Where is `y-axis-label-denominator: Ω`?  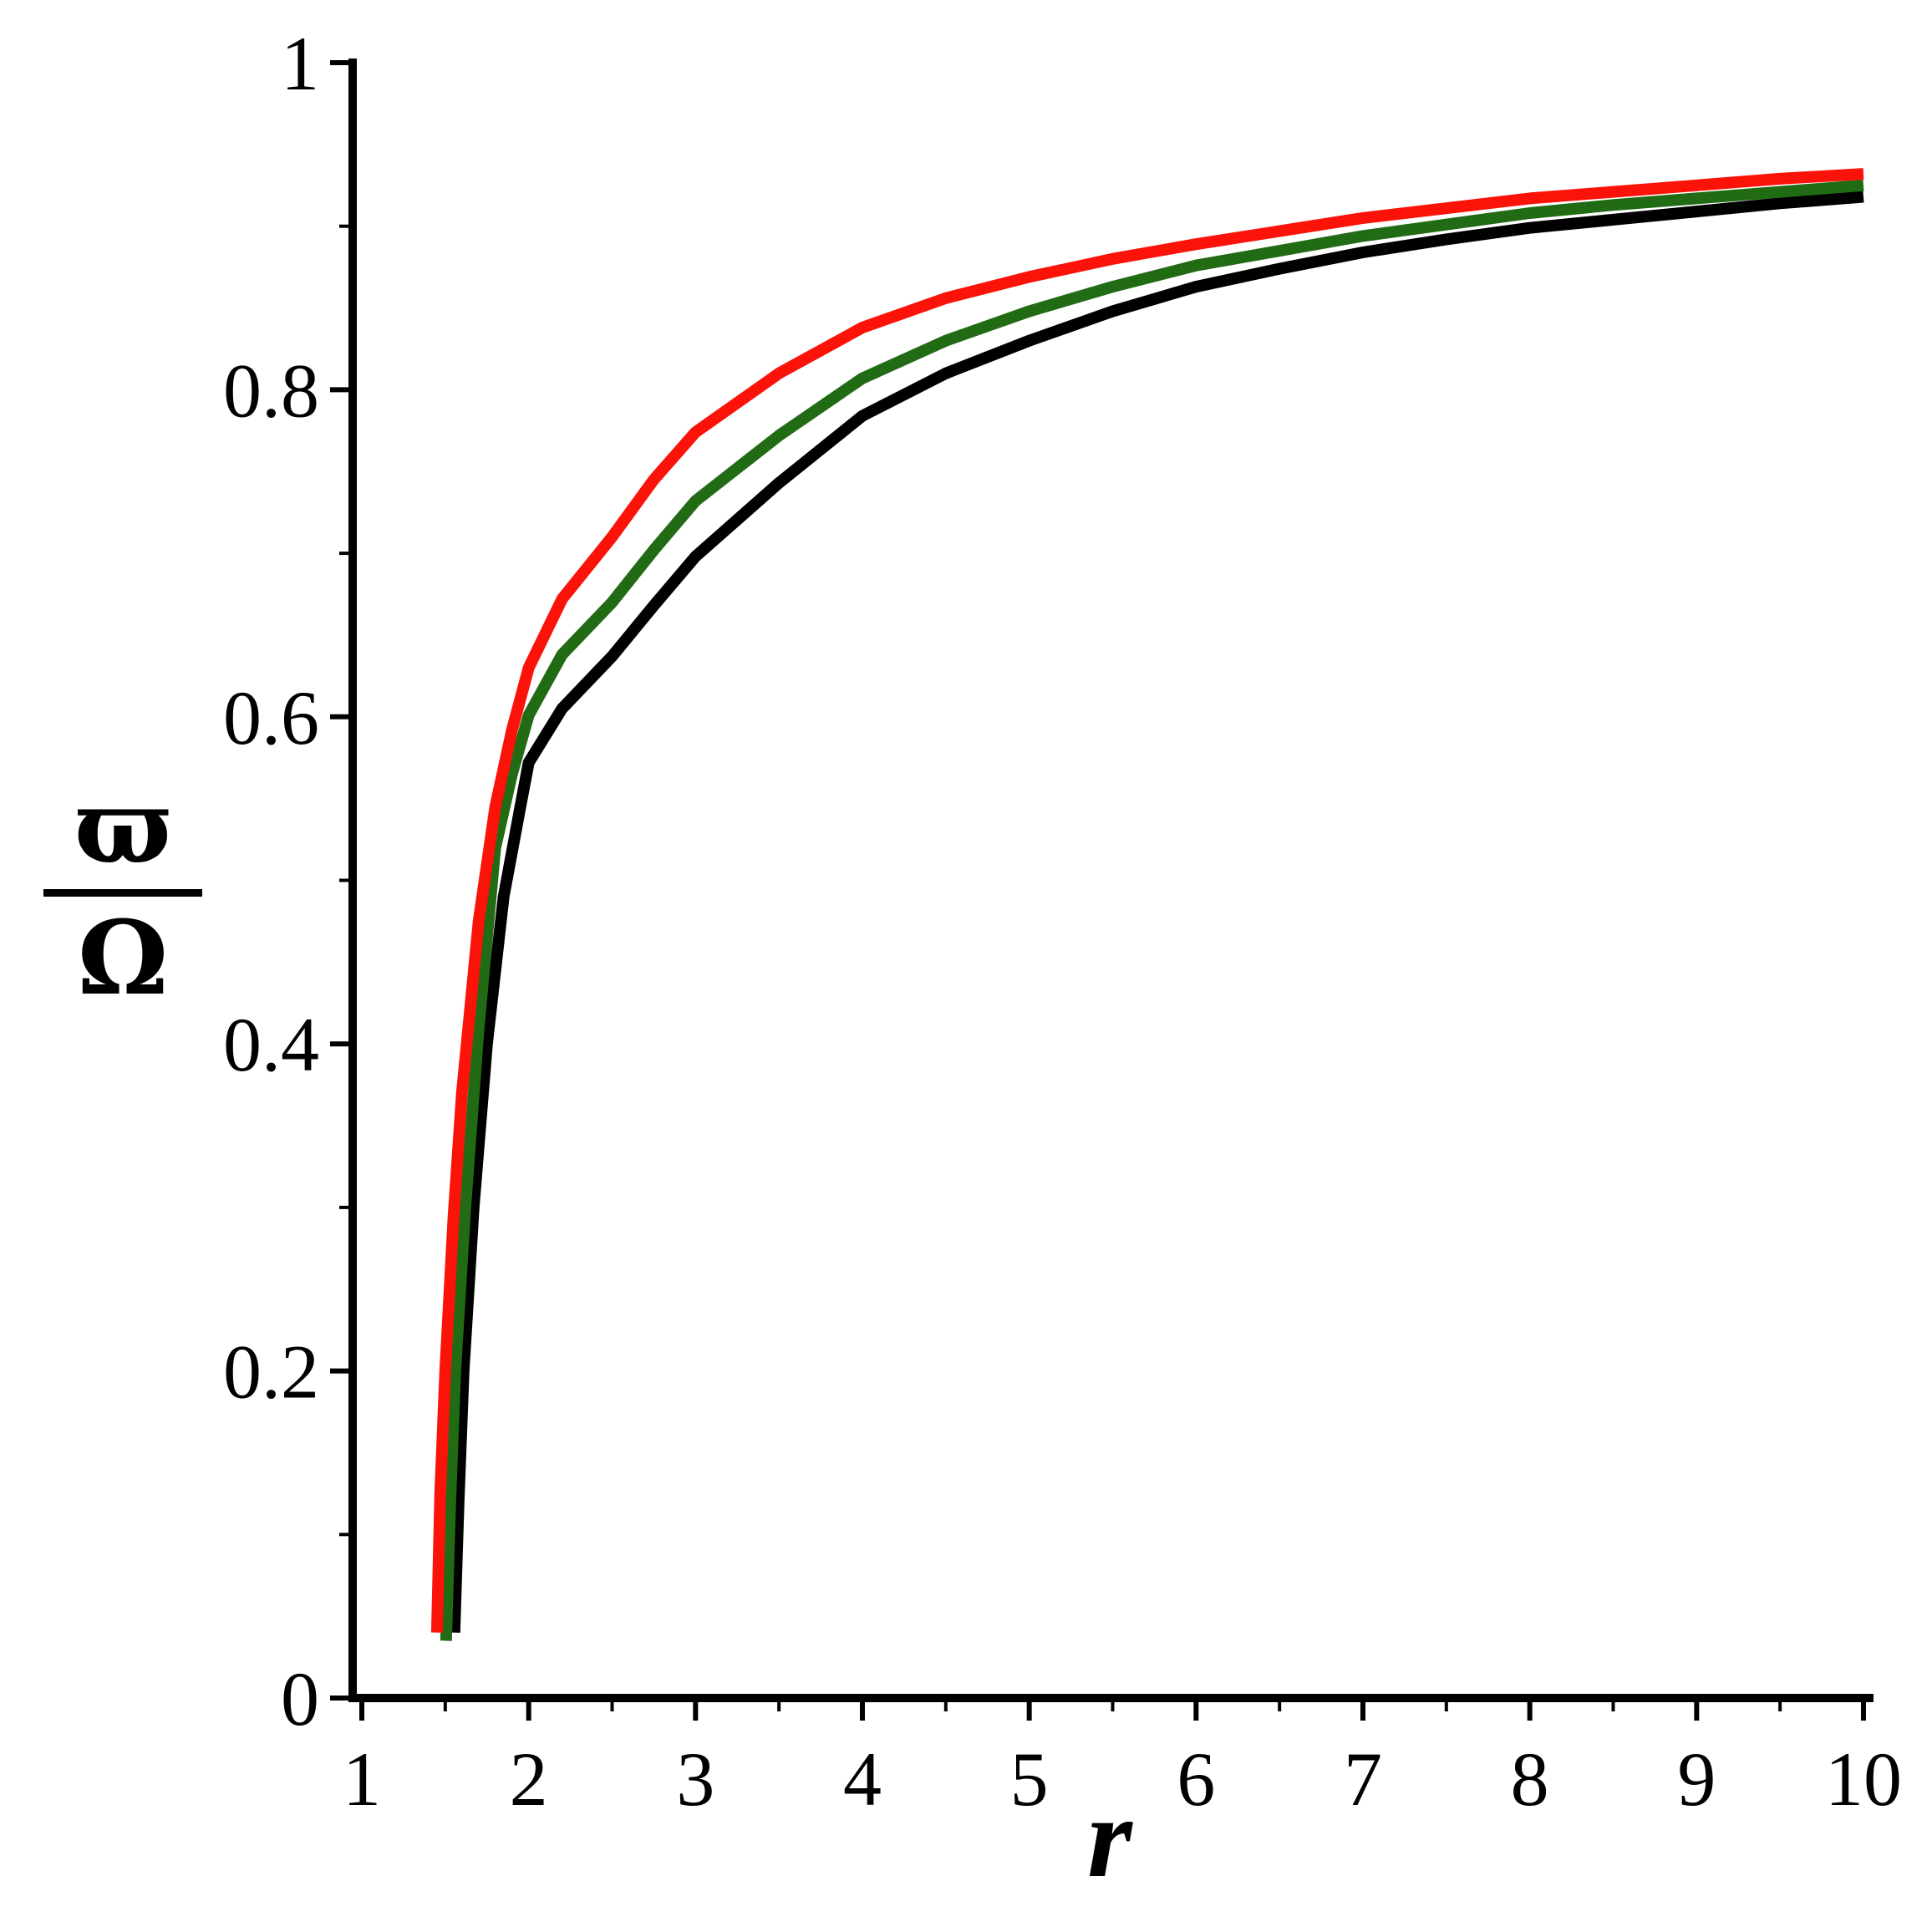 y-axis-label-denominator: Ω is located at coordinates (123, 957).